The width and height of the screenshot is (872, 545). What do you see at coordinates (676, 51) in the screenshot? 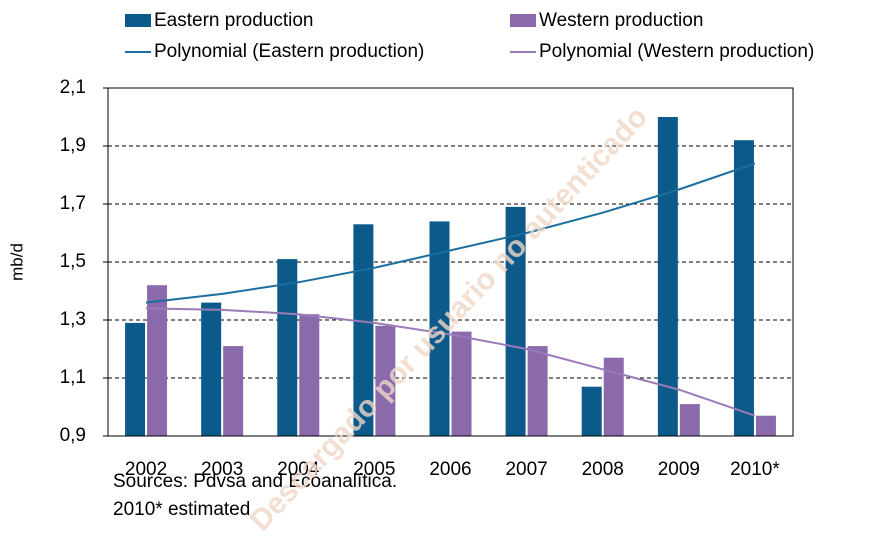
I see `legend-label: Polynomial (Western production)` at bounding box center [676, 51].